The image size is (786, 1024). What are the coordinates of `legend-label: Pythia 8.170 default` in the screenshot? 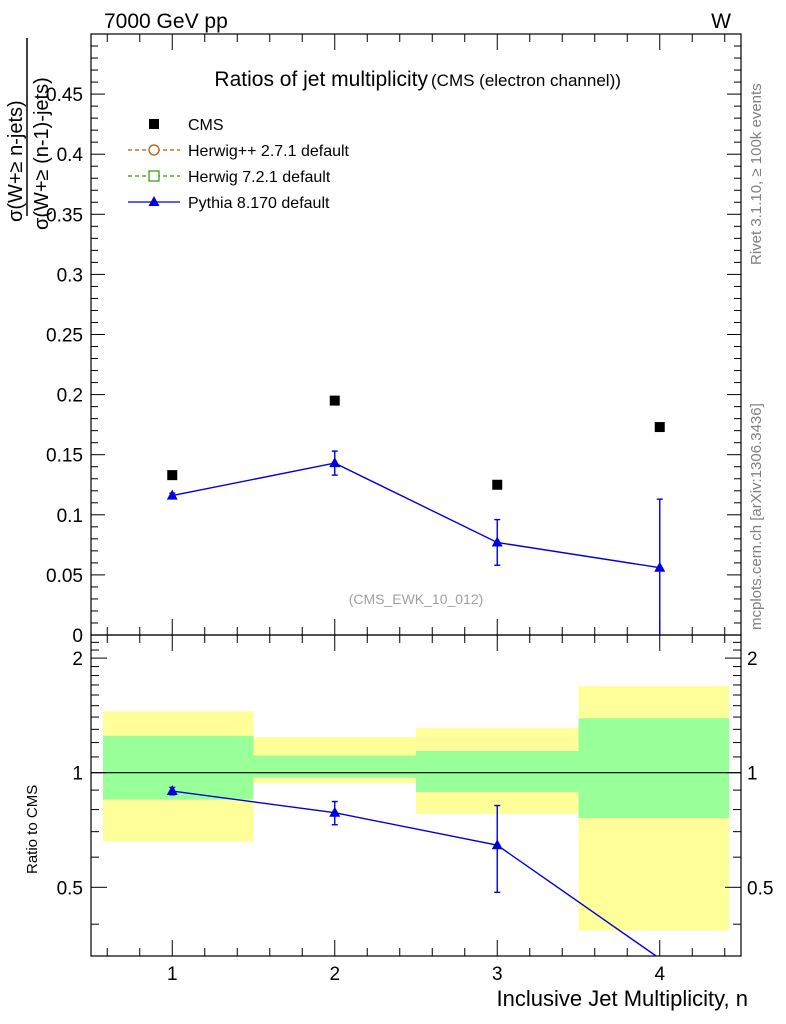 It's located at (259, 203).